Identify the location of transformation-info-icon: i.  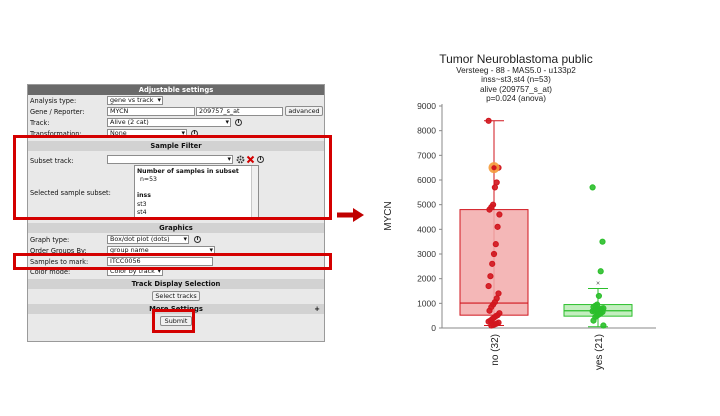
(194, 133).